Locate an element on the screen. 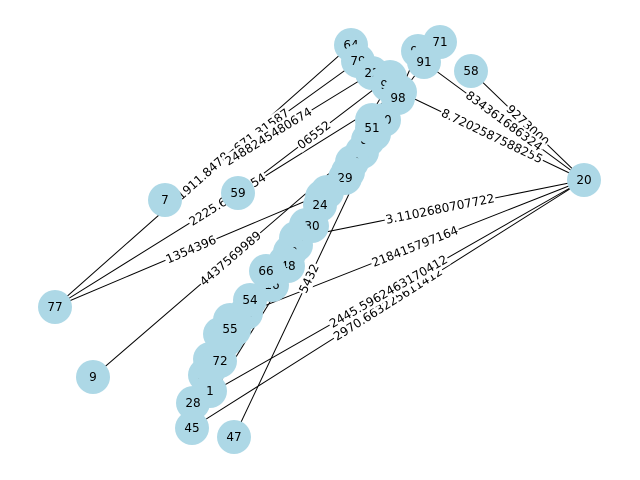 This screenshot has width=640, height=480. node-label: 77 is located at coordinates (54, 307).